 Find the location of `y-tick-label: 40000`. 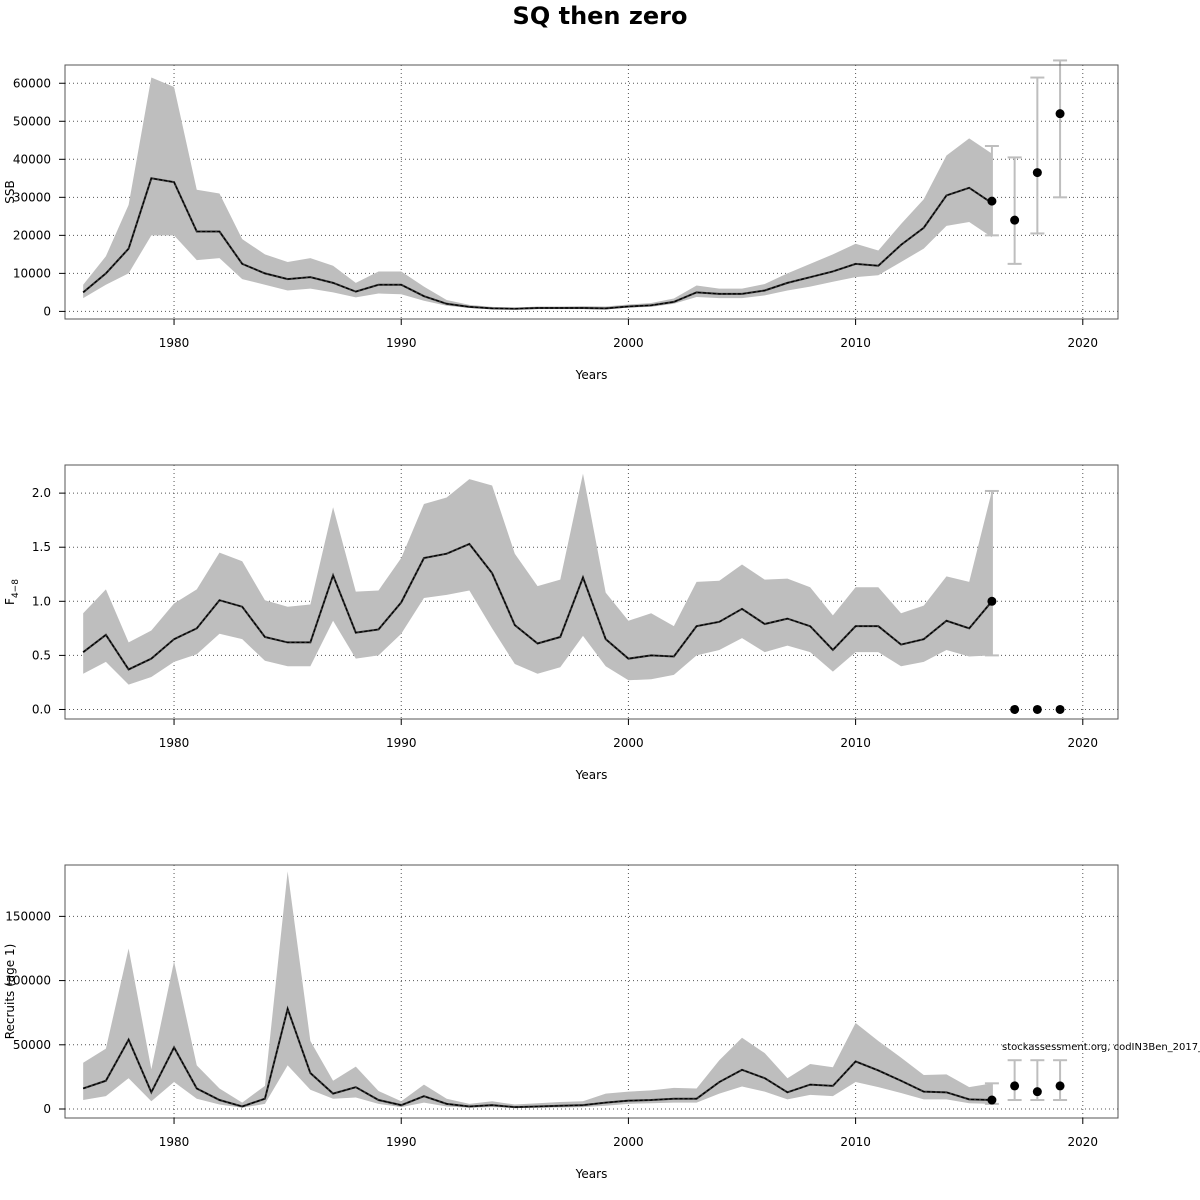

y-tick-label: 40000 is located at coordinates (32, 159).